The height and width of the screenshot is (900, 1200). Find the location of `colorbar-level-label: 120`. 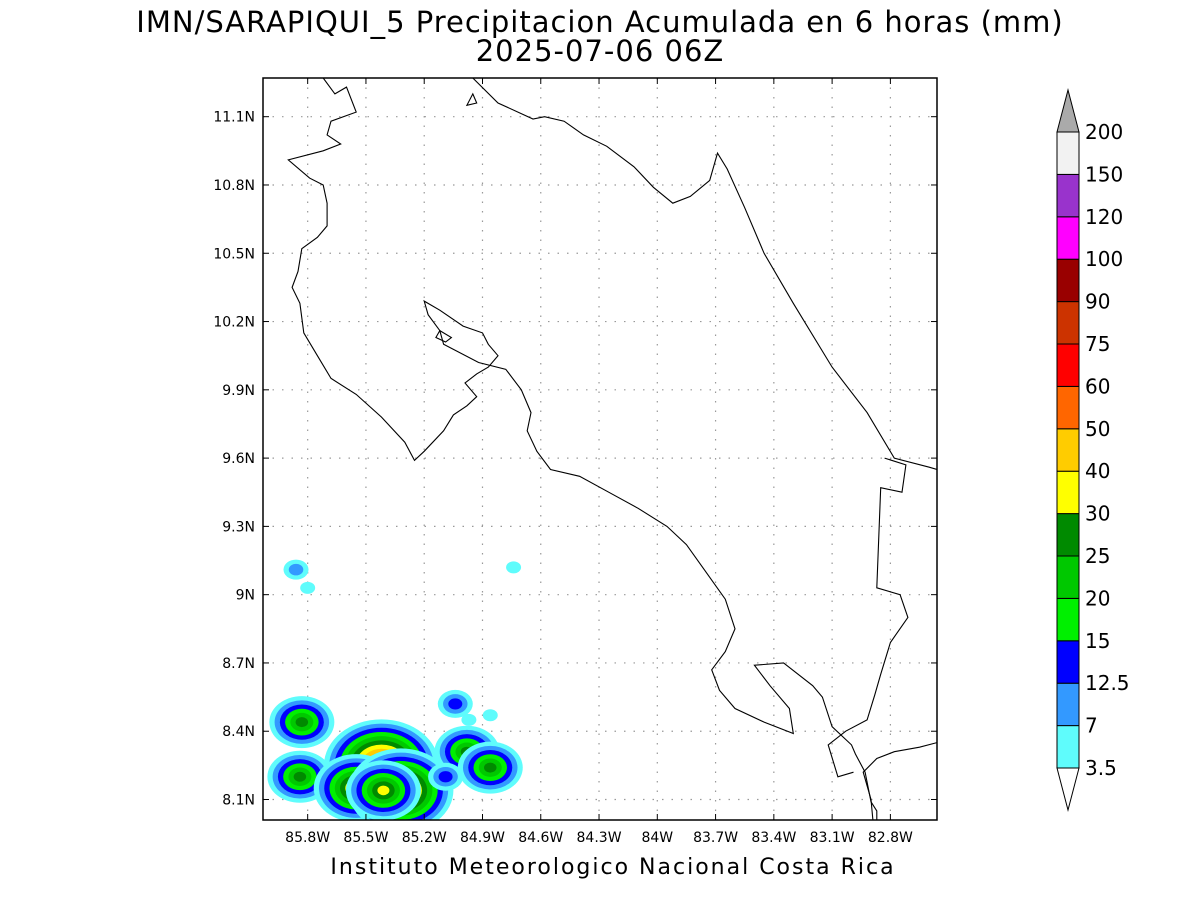

colorbar-level-label: 120 is located at coordinates (1104, 217).